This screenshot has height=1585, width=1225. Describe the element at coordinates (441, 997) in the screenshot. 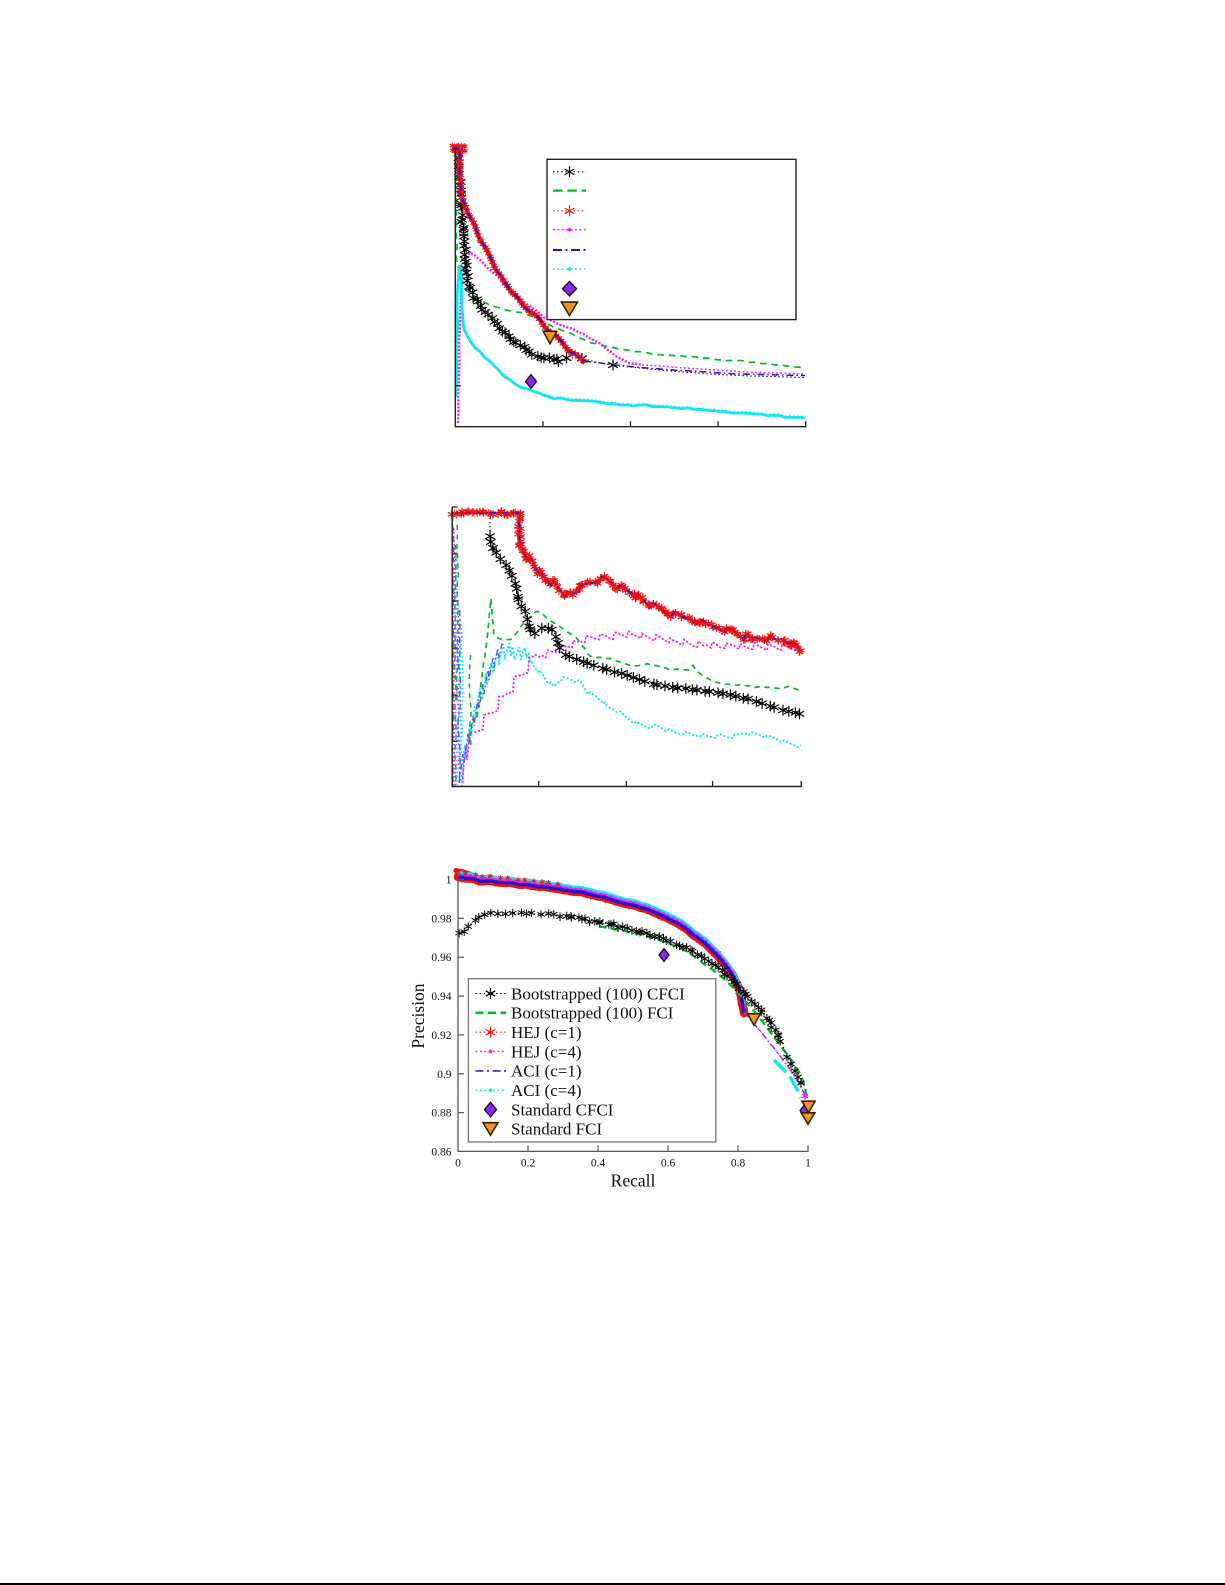

I see `svg-text: 0.94` at that location.